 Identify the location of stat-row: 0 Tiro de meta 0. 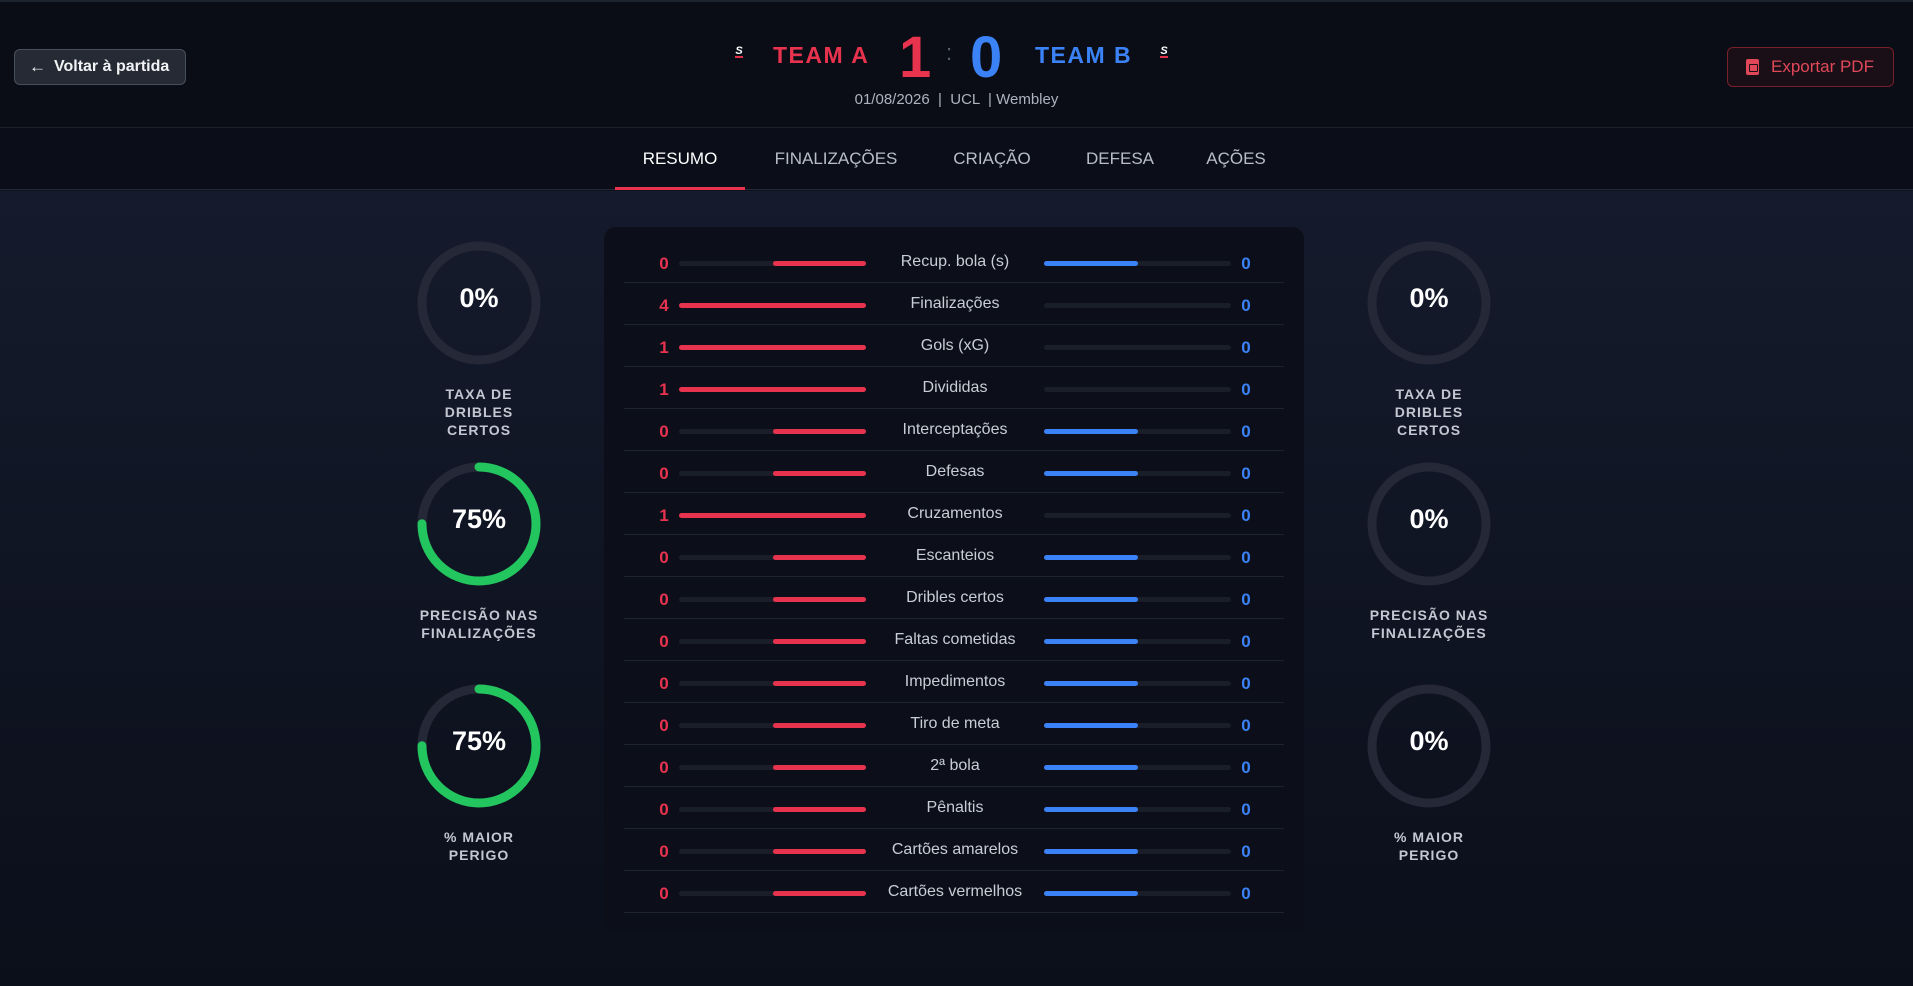
(954, 724).